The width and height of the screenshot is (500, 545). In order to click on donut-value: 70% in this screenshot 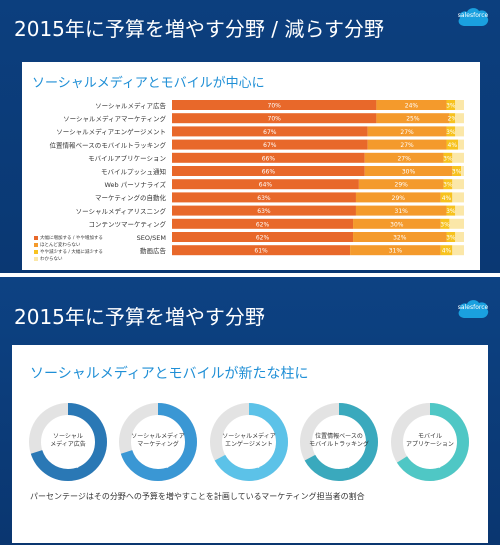, I will do `click(162, 466)`.